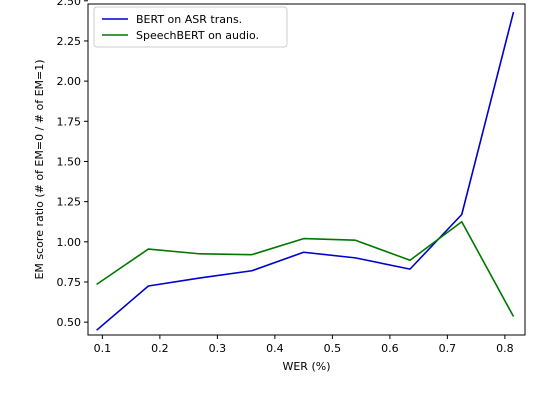 Image resolution: width=538 pixels, height=404 pixels. What do you see at coordinates (189, 19) in the screenshot?
I see `legend-label-1: BERT on ASR trans.` at bounding box center [189, 19].